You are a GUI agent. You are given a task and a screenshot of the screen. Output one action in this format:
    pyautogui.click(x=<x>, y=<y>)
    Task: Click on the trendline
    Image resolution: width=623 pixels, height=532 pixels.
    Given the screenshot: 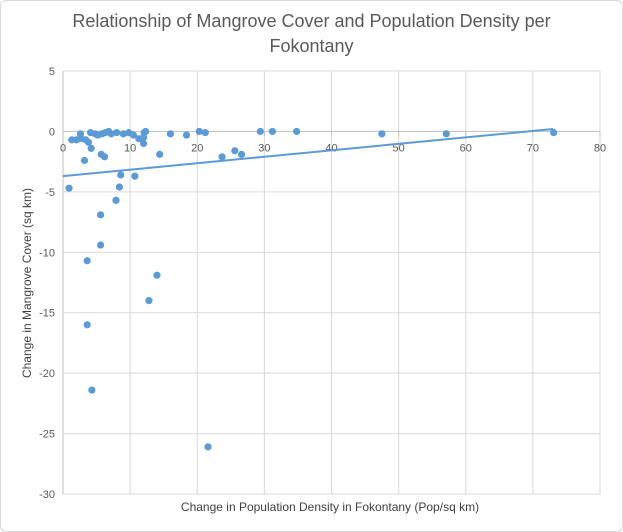 What is the action you would take?
    pyautogui.click(x=308, y=153)
    